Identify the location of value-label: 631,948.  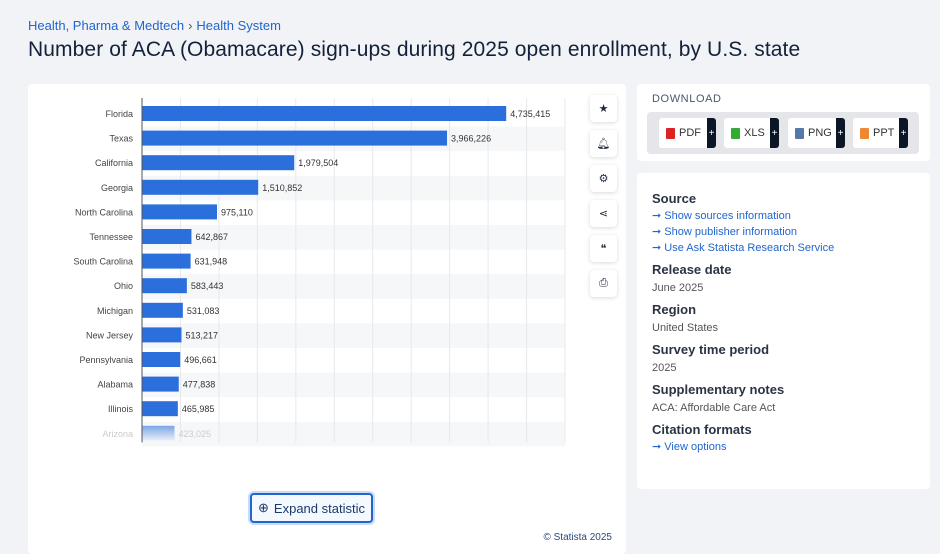
(211, 262).